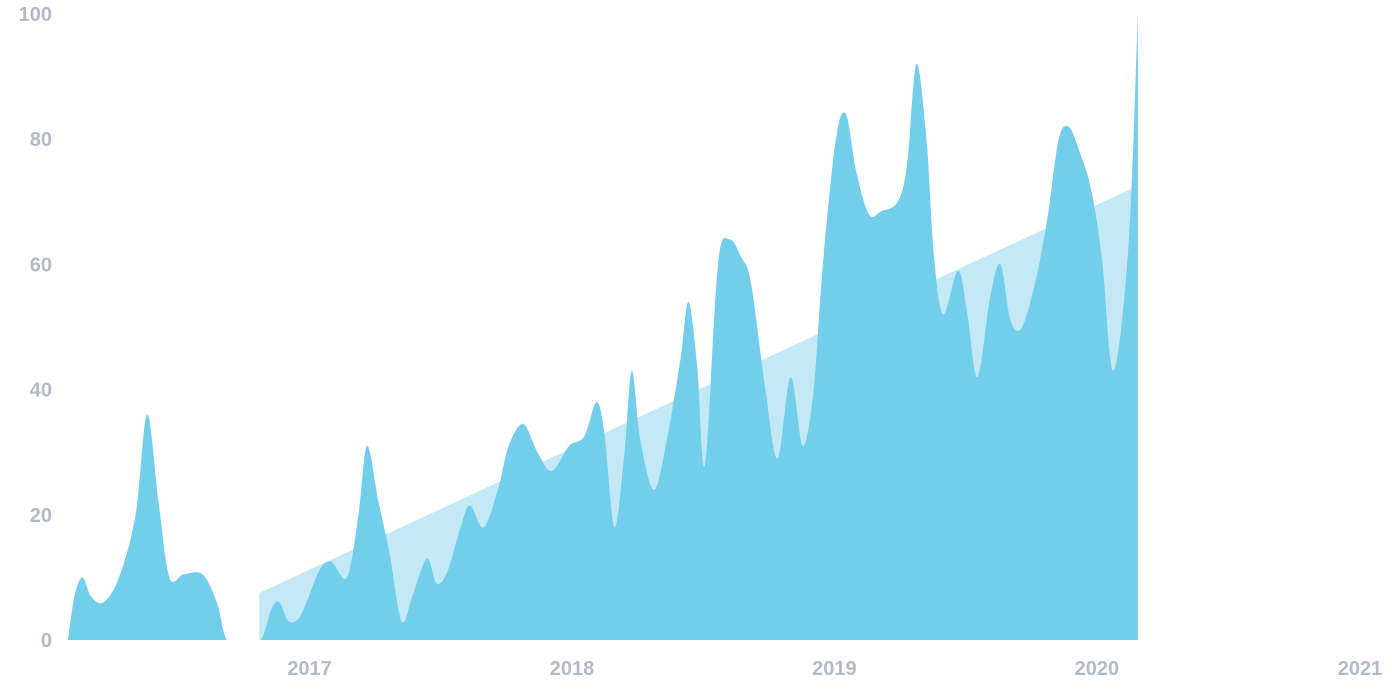 The height and width of the screenshot is (696, 1392). Describe the element at coordinates (1360, 669) in the screenshot. I see `x-tick-label: 2021` at that location.